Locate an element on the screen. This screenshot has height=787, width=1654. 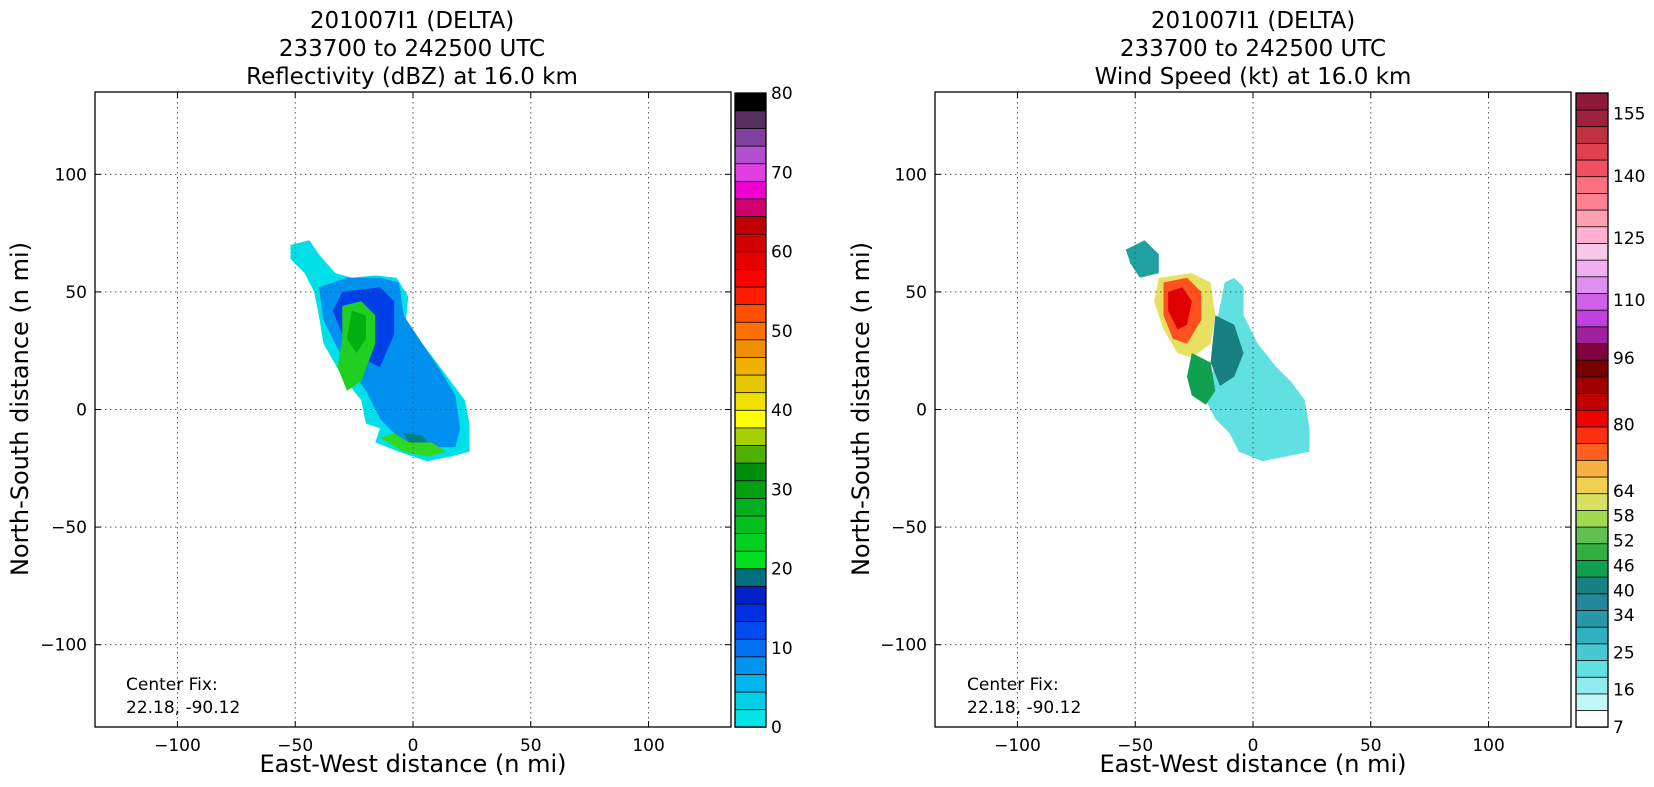
colorbar-tick-label: 25 is located at coordinates (1624, 653).